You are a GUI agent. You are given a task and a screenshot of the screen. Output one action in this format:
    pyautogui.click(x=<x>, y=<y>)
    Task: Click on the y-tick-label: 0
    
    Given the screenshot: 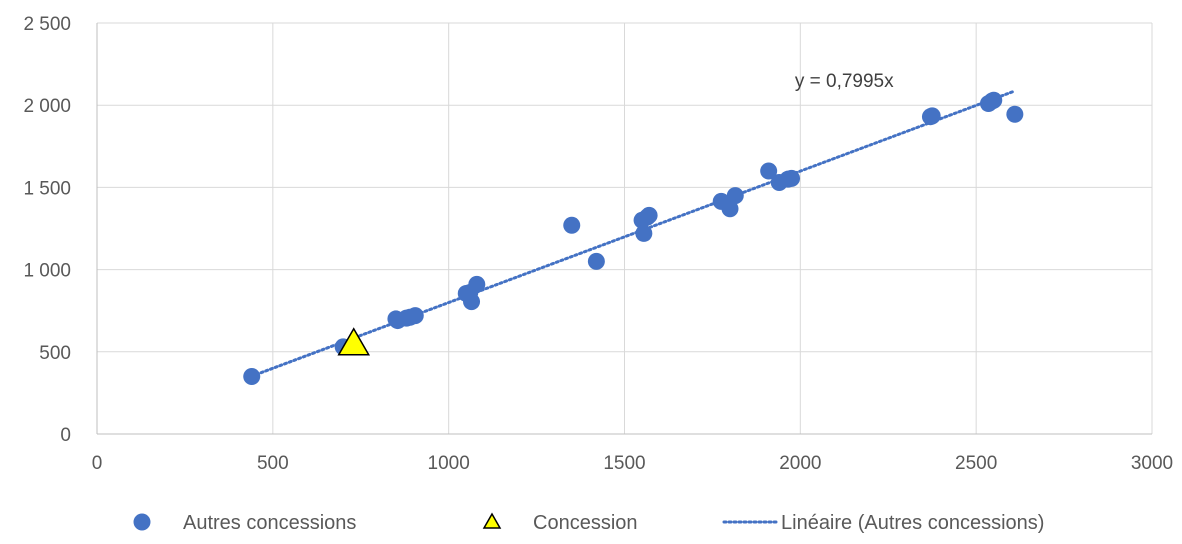 What is the action you would take?
    pyautogui.click(x=65, y=435)
    